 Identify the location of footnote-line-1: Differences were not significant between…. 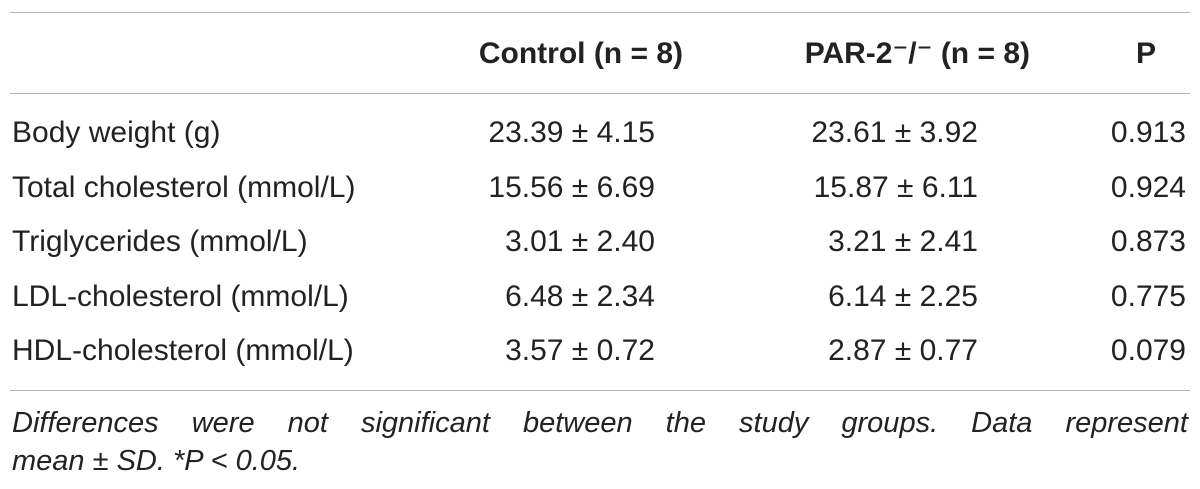
(600, 423).